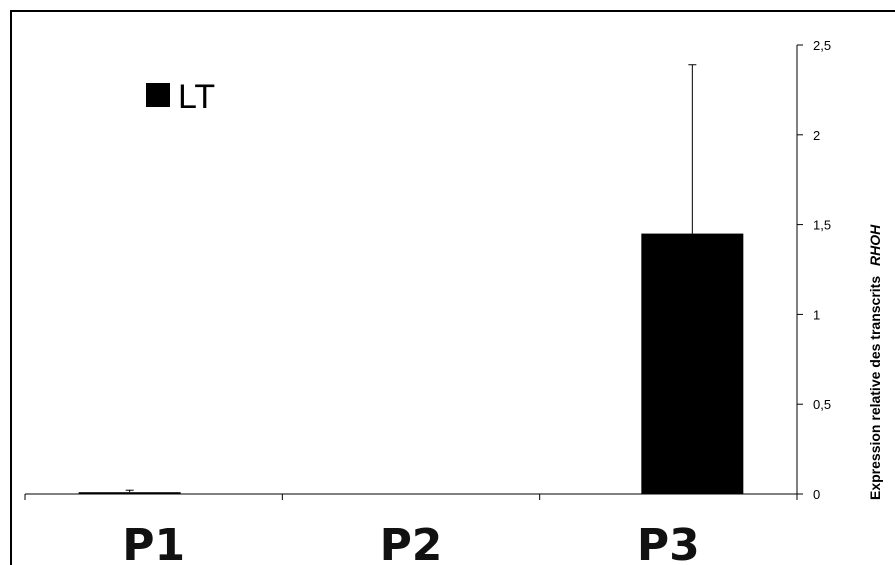 The width and height of the screenshot is (895, 565). Describe the element at coordinates (875, 388) in the screenshot. I see `y-axis-label-text: Expression relative des transcrits` at that location.